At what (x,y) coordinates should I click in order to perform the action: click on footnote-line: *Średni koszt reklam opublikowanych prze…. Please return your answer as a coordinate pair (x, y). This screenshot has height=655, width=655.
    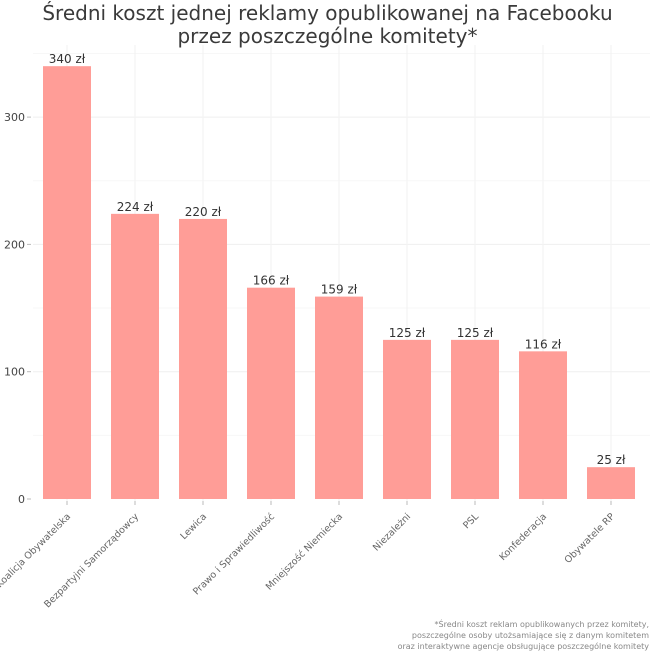
    Looking at the image, I should click on (541, 624).